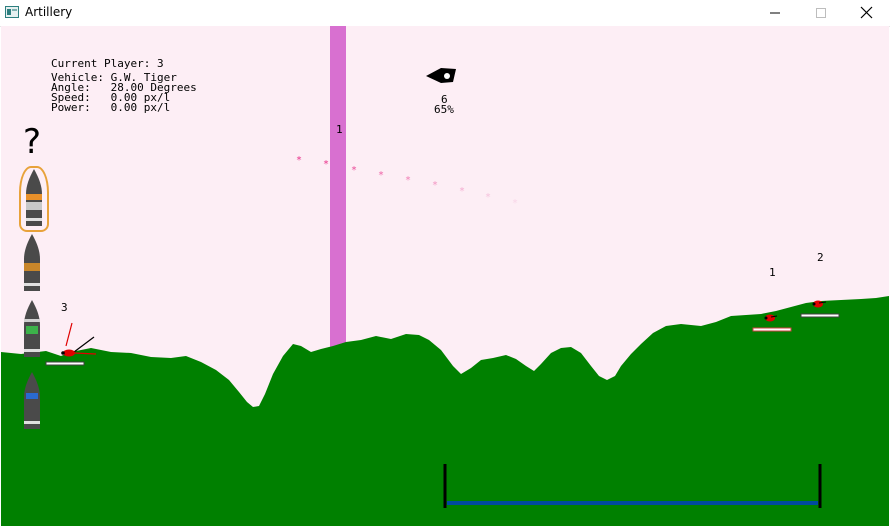 Image resolution: width=890 pixels, height=527 pixels. Describe the element at coordinates (632, 486) in the screenshot. I see `power-meter` at that location.